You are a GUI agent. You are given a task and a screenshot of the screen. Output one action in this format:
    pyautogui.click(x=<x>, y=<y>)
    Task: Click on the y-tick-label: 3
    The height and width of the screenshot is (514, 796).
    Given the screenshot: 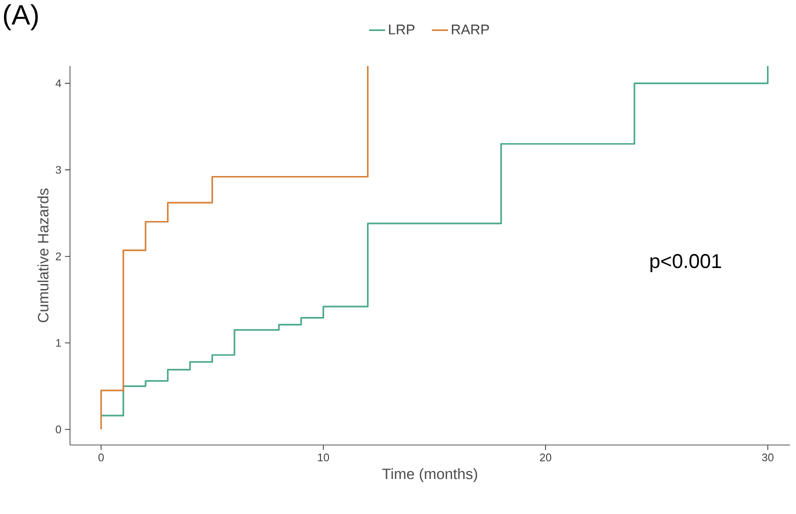 What is the action you would take?
    pyautogui.click(x=58, y=170)
    